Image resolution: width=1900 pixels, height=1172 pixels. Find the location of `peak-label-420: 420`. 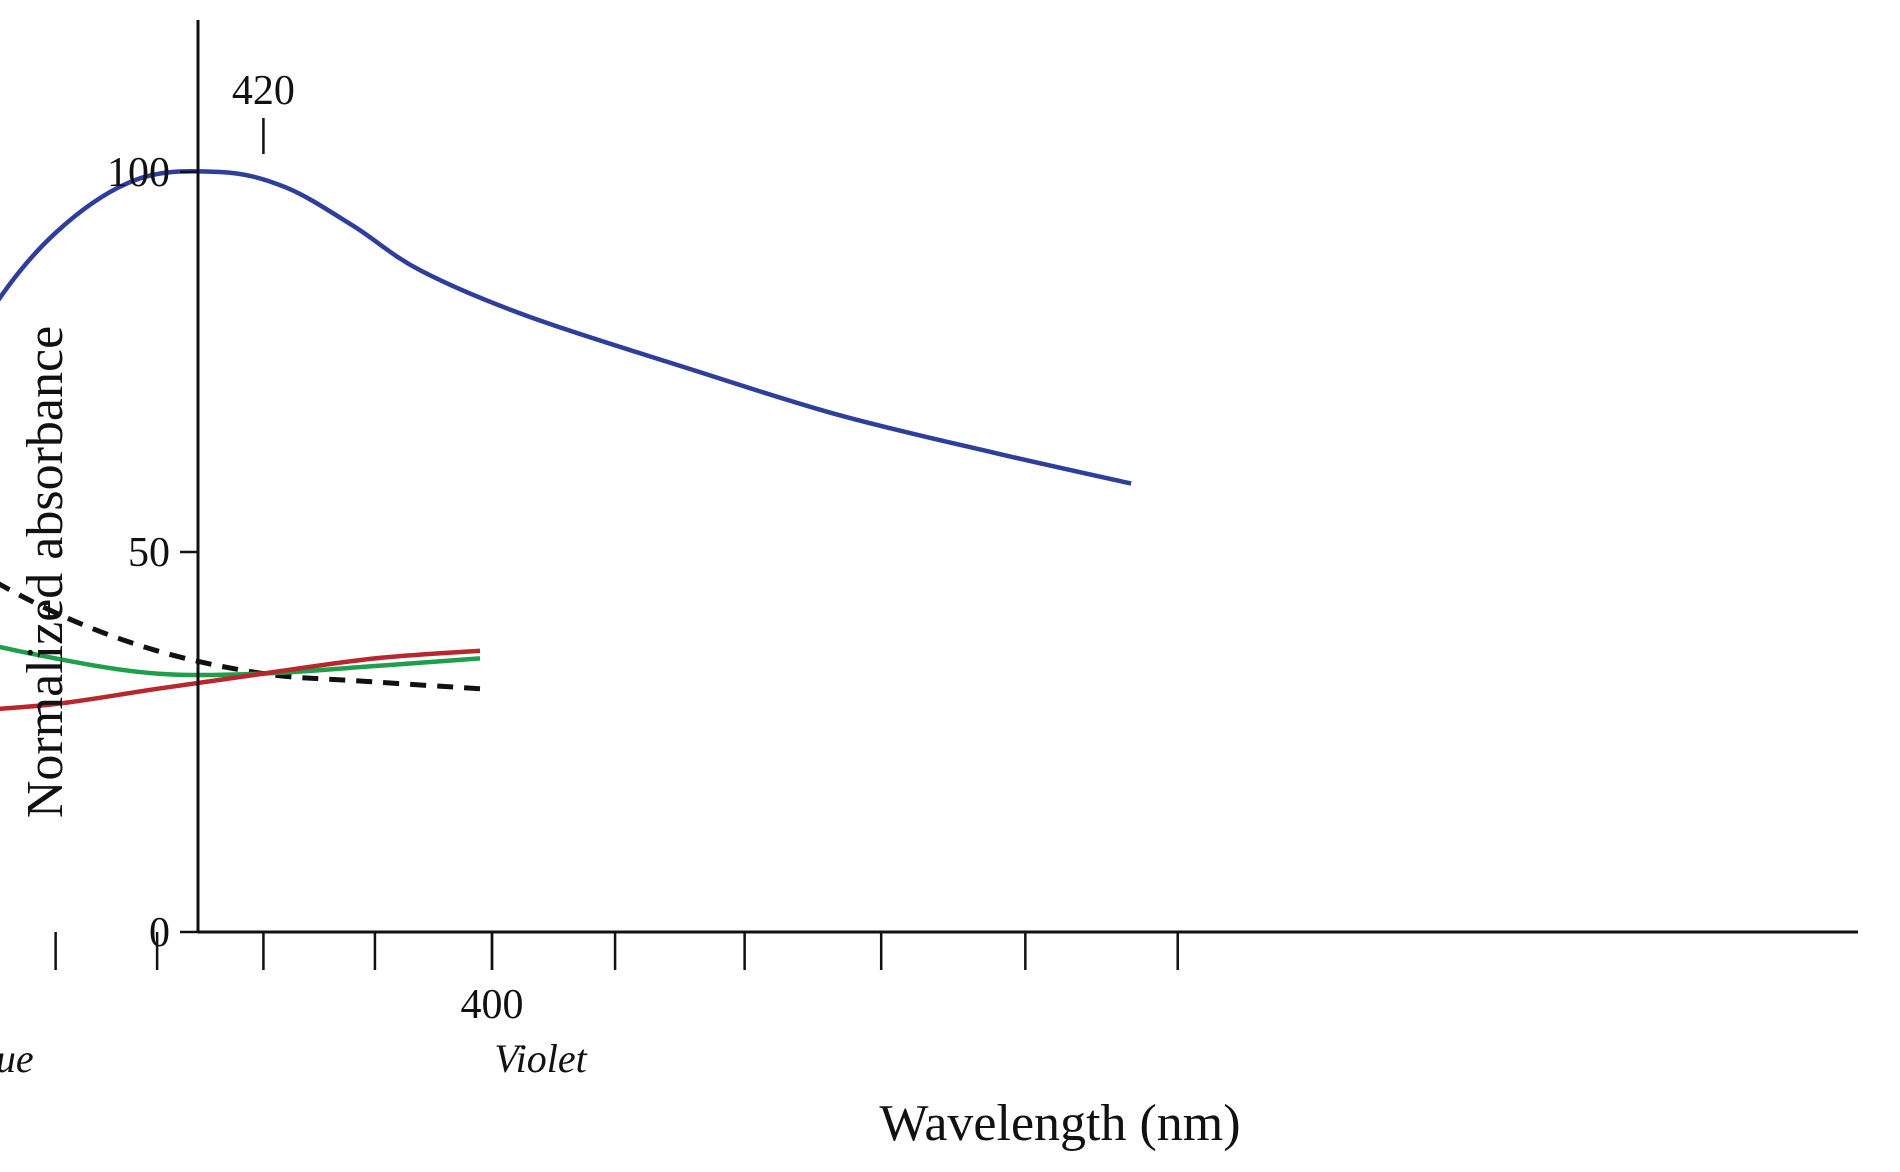

peak-label-420: 420 is located at coordinates (263, 91).